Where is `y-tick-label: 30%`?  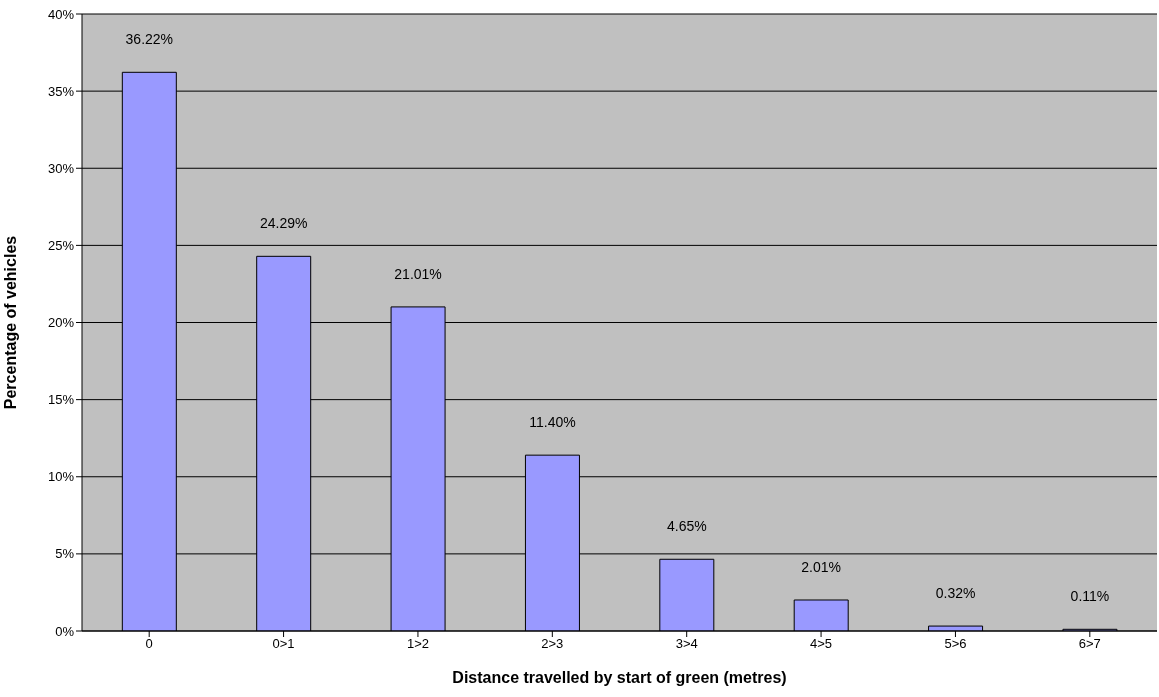
y-tick-label: 30% is located at coordinates (61, 168).